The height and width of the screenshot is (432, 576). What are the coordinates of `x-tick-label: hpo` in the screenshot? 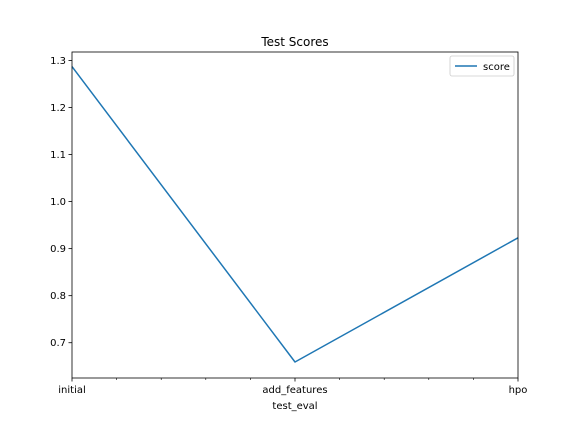 It's located at (518, 390).